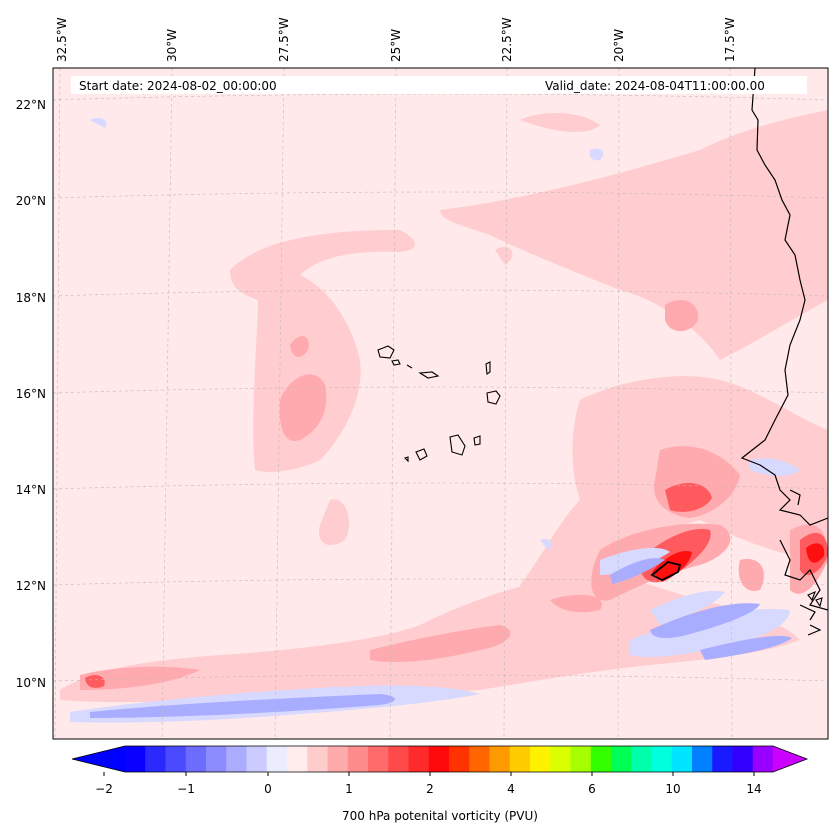 Image resolution: width=837 pixels, height=836 pixels. I want to click on colorbar, so click(440, 760).